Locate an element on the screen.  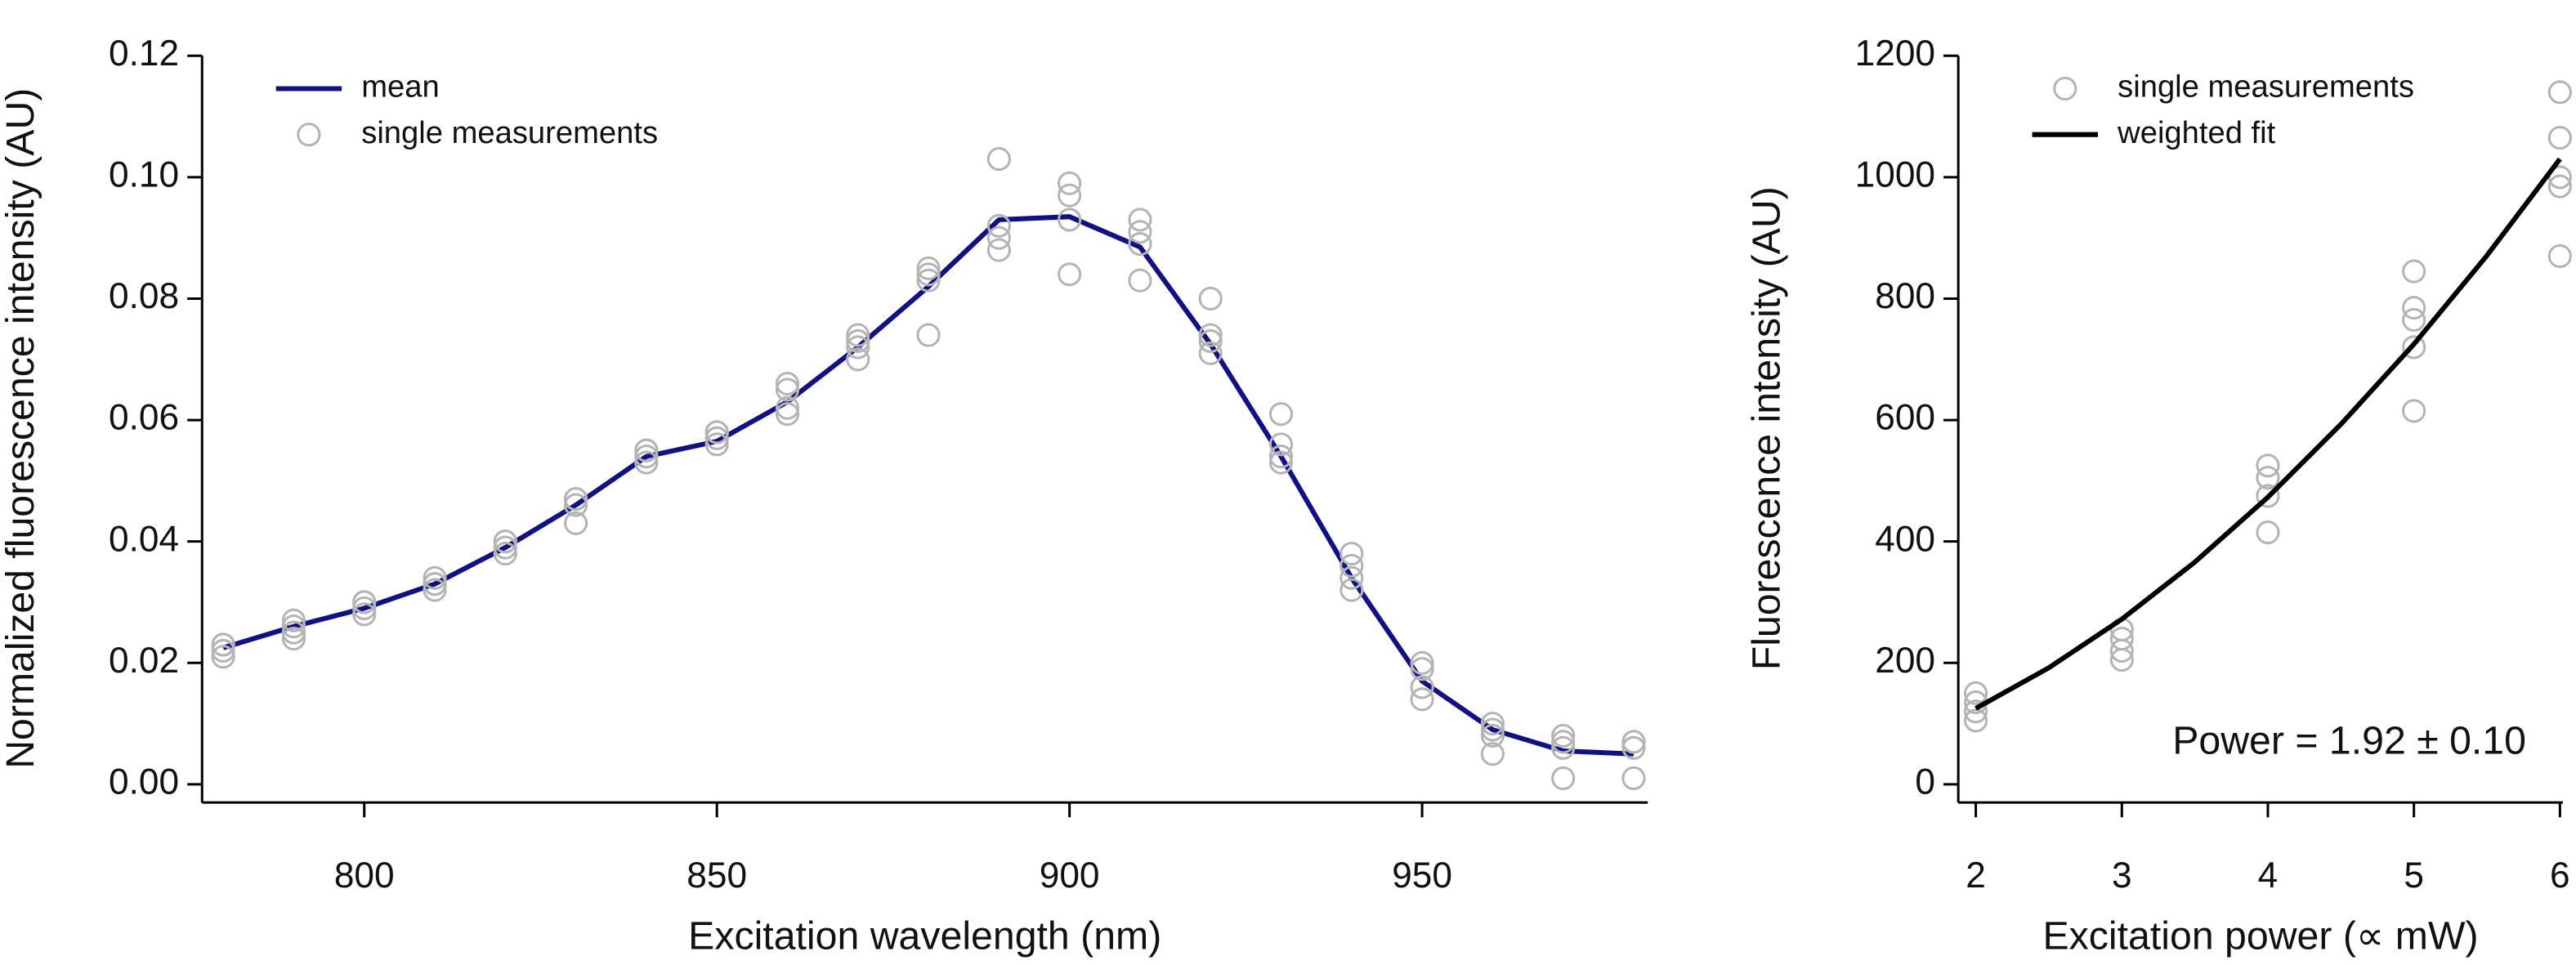
y-tick-label: 0.12 is located at coordinates (144, 54).